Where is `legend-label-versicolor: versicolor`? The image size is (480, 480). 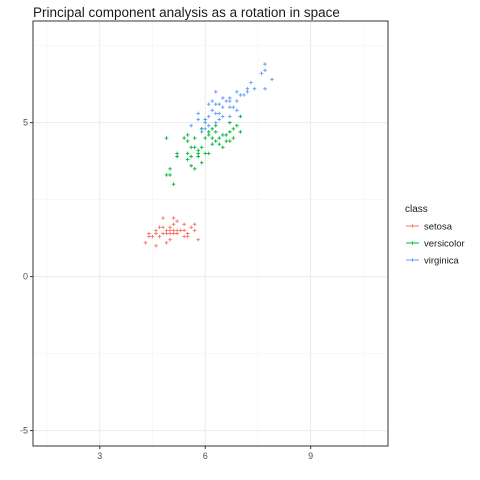 legend-label-versicolor: versicolor is located at coordinates (444, 244).